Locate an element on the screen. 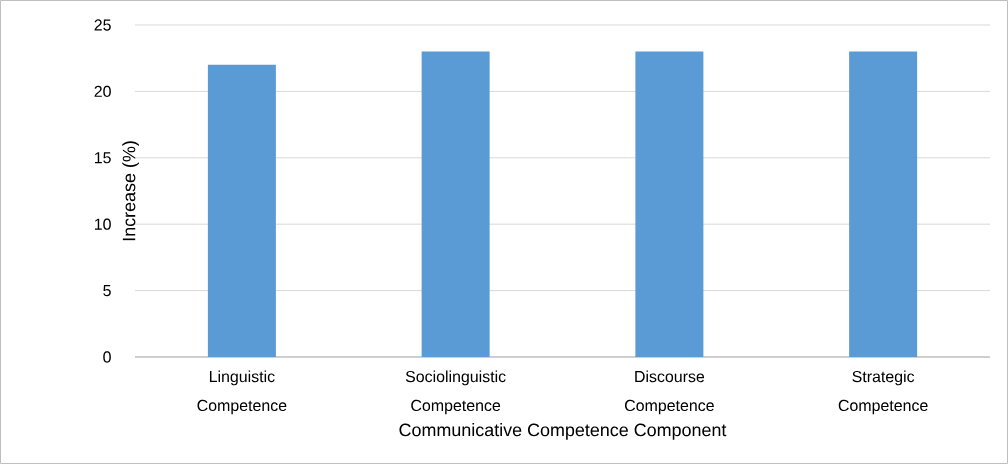 This screenshot has height=464, width=1008. y-tick-label: 20 is located at coordinates (102, 91).